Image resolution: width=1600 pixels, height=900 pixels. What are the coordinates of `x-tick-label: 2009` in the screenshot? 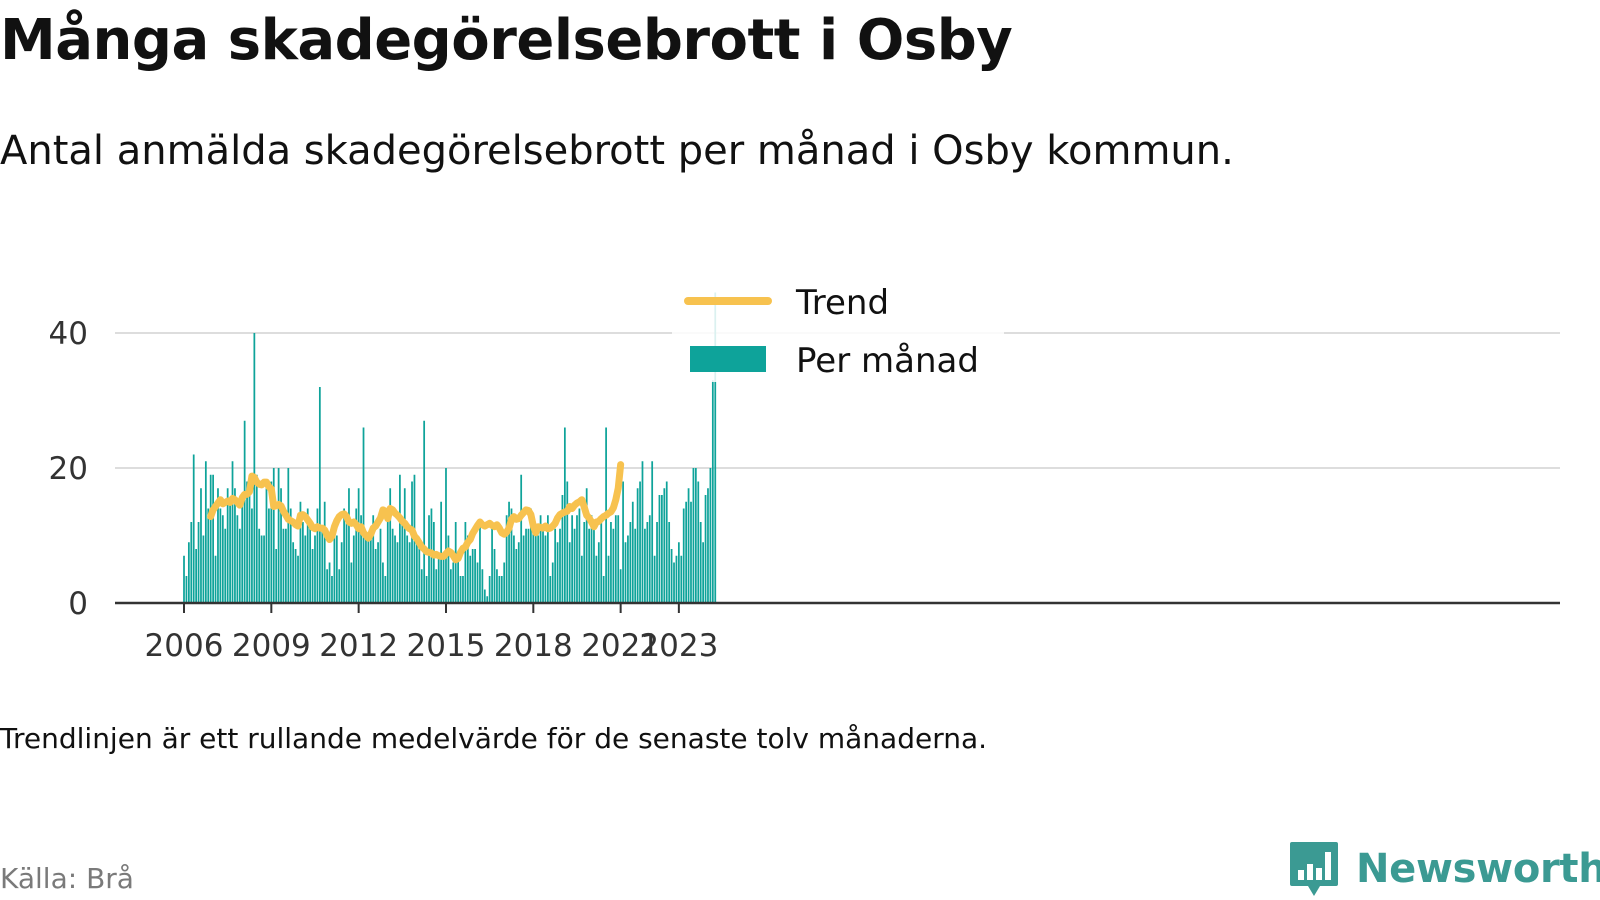 It's located at (271, 646).